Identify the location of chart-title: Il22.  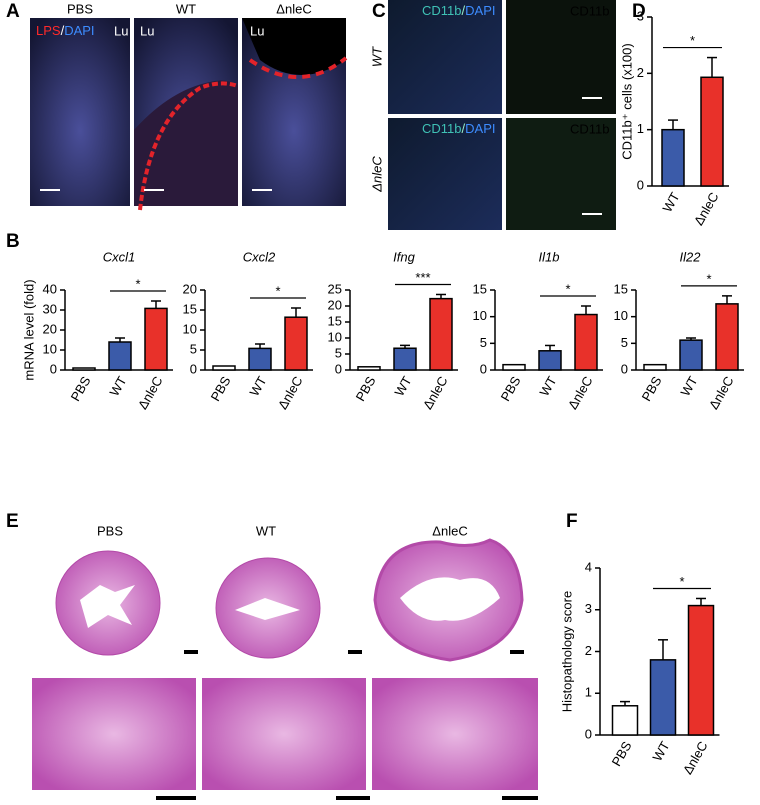
(691, 256).